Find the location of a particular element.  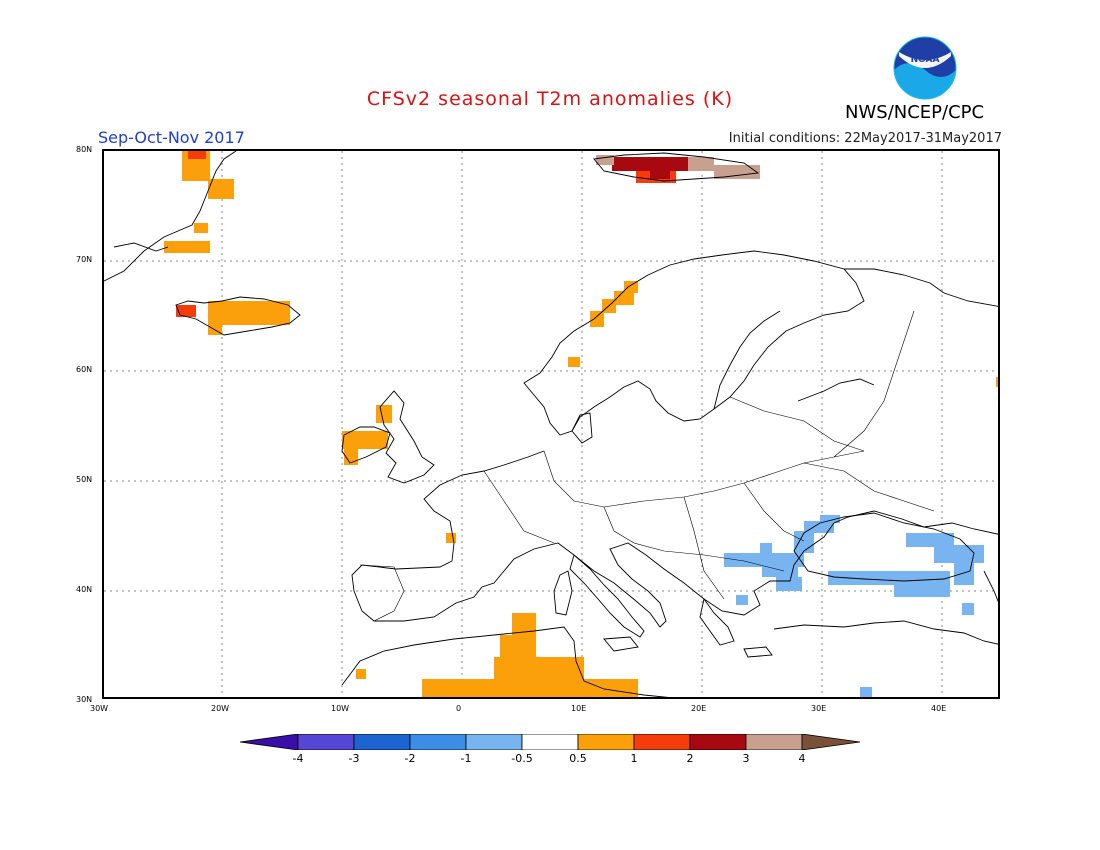

colorbar-label: 1 is located at coordinates (634, 758).